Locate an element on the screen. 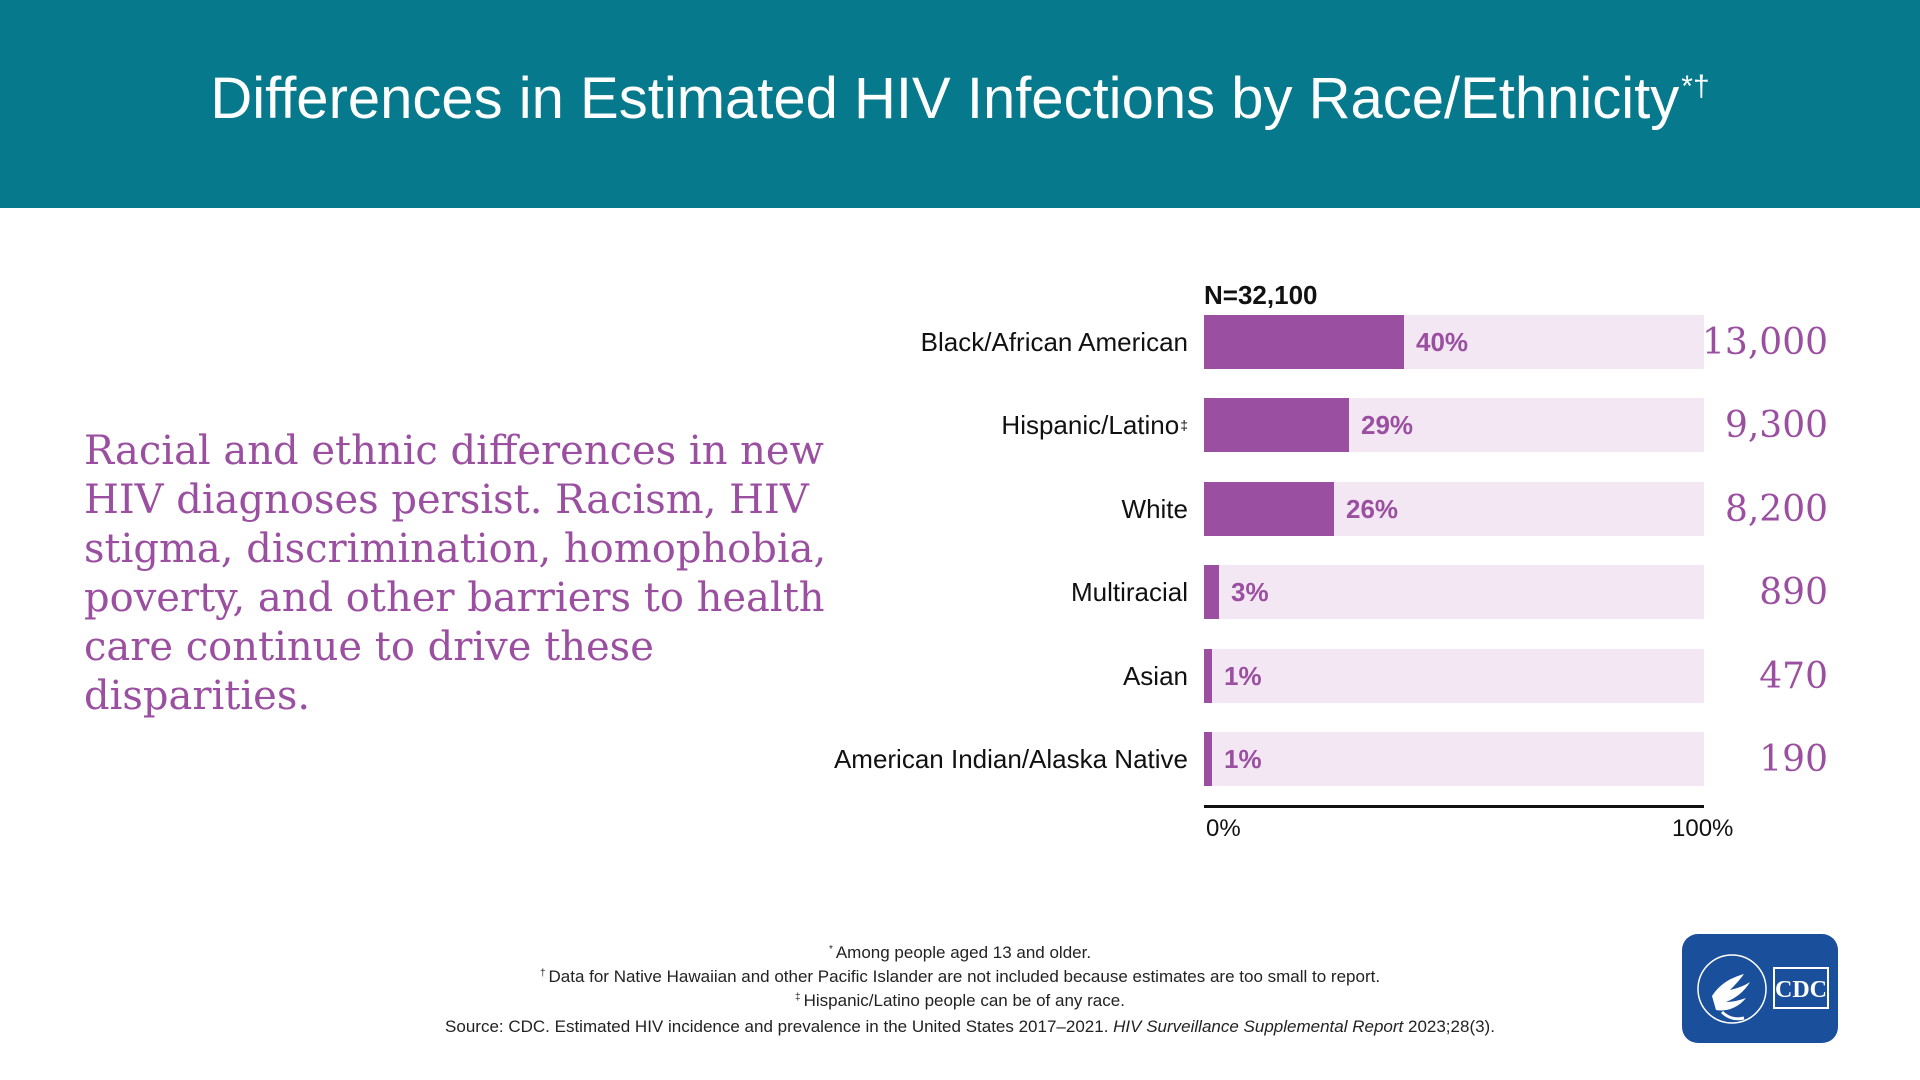 This screenshot has height=1080, width=1920. category-label: American Indian/Alaska Native is located at coordinates (1010, 758).